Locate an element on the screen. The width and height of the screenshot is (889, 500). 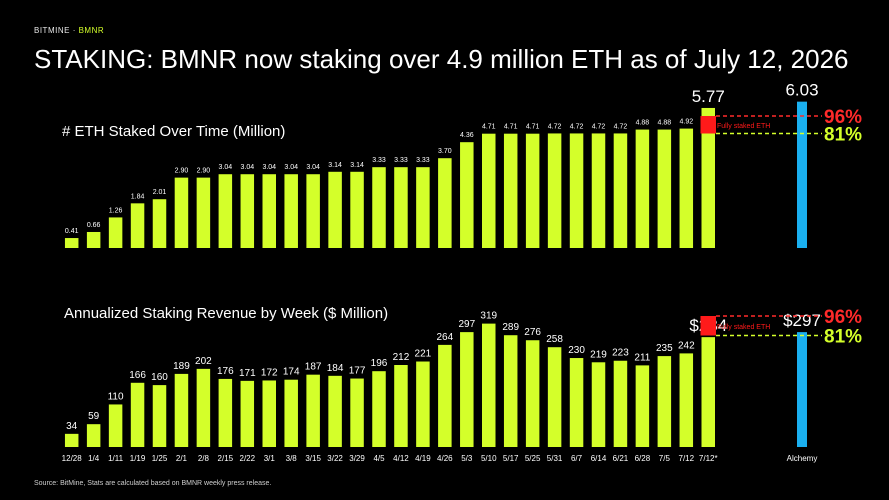
top-bar-value-label: 0.41 is located at coordinates (72, 231).